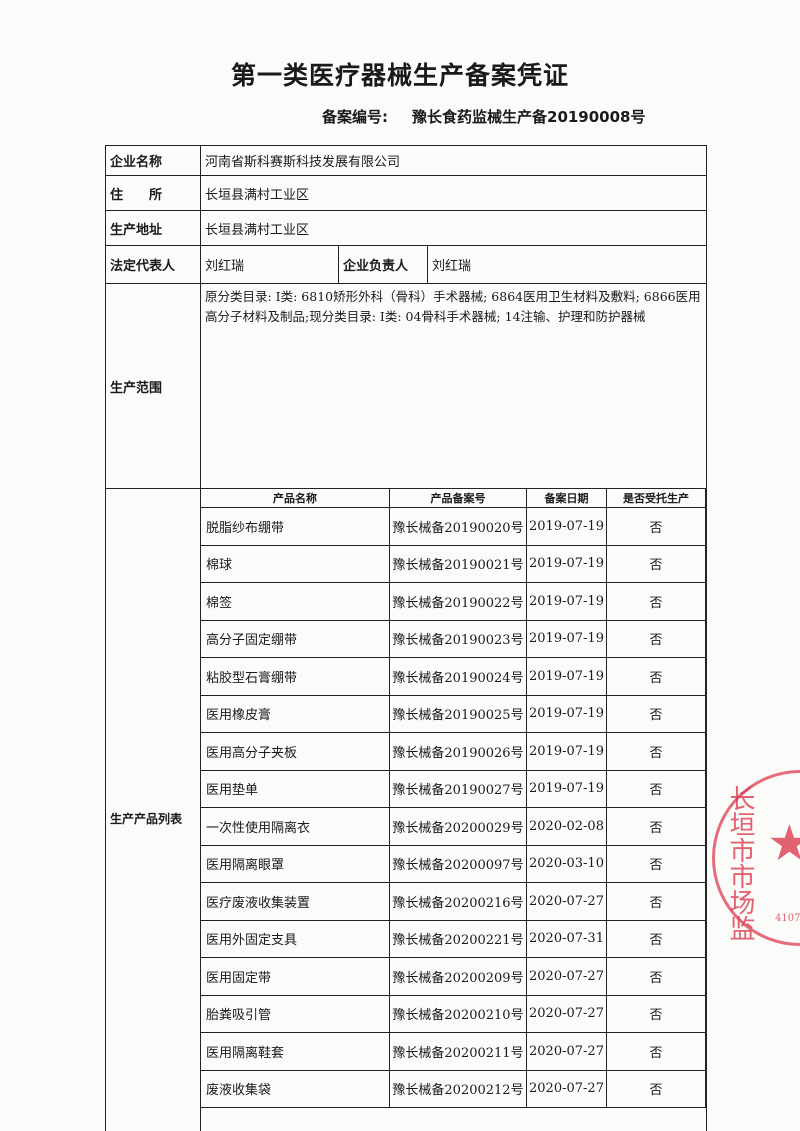 This screenshot has width=800, height=1131. What do you see at coordinates (295, 863) in the screenshot?
I see `product-name: 医用隔离眼罩` at bounding box center [295, 863].